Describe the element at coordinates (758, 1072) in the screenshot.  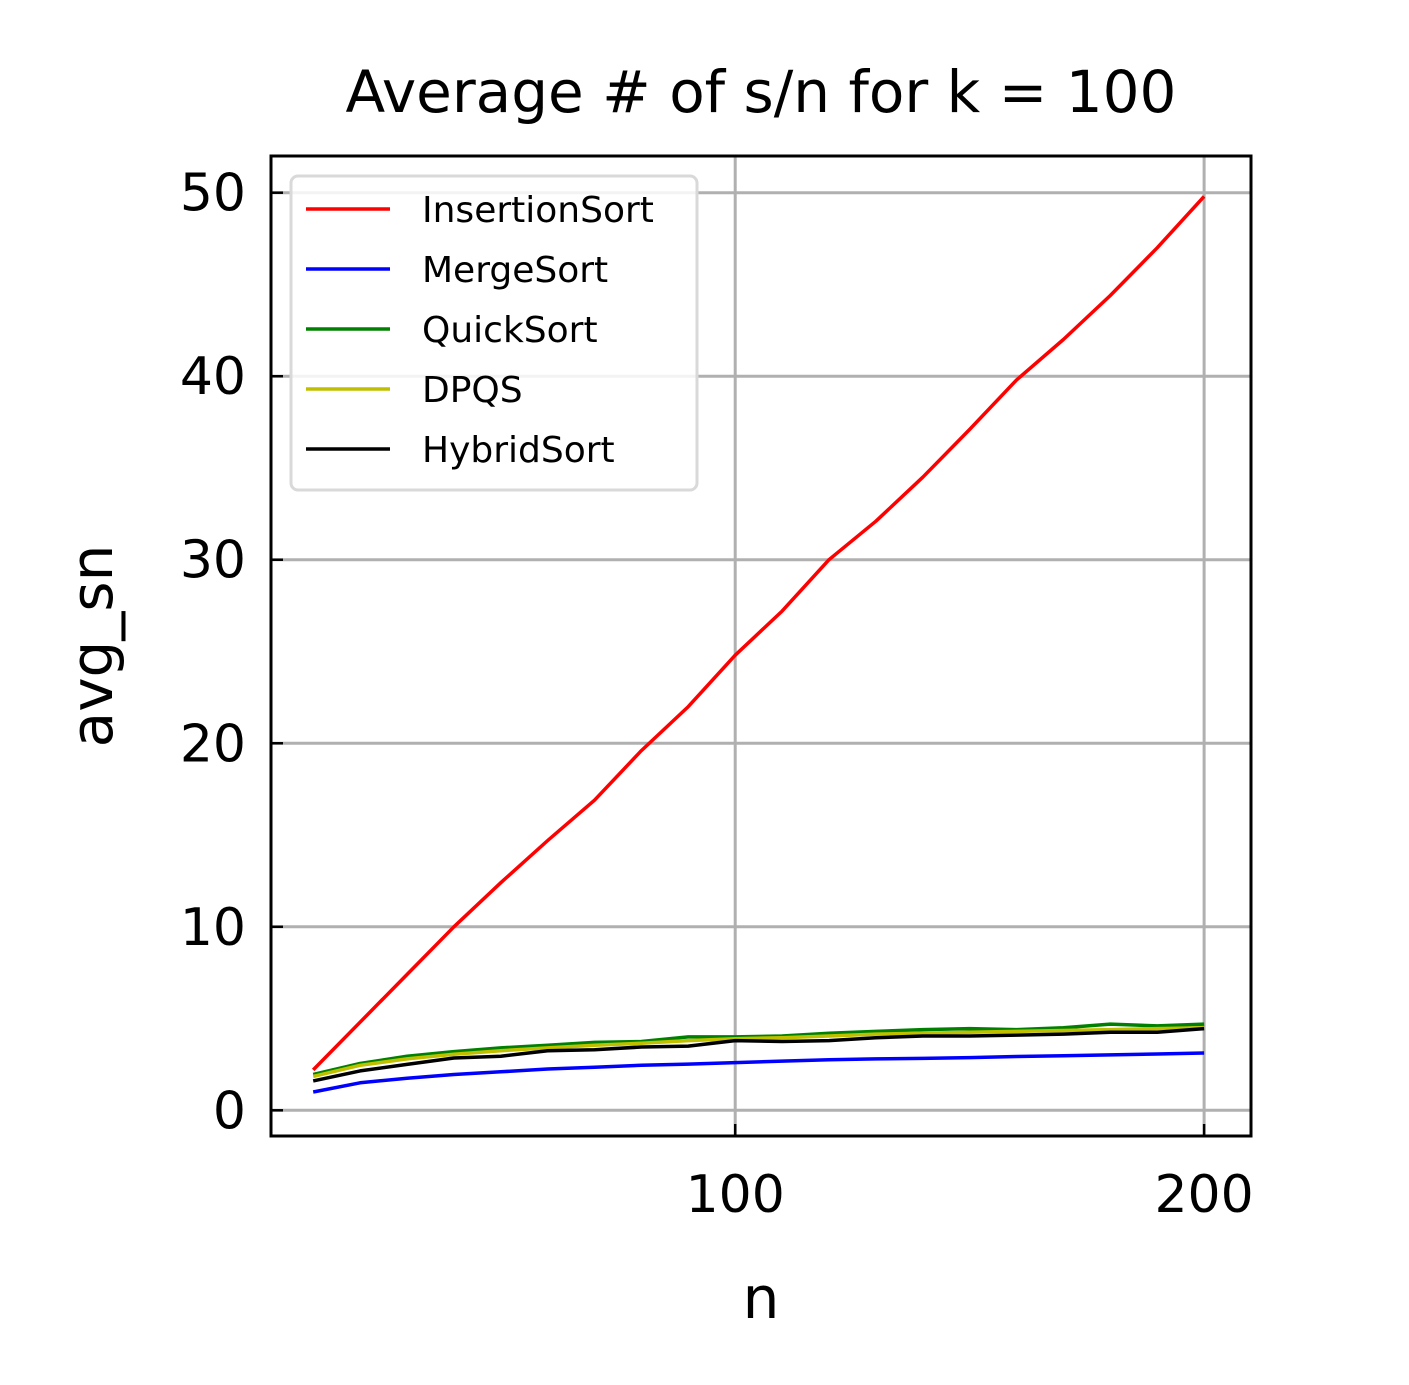
I see `series-line-mergesort` at that location.